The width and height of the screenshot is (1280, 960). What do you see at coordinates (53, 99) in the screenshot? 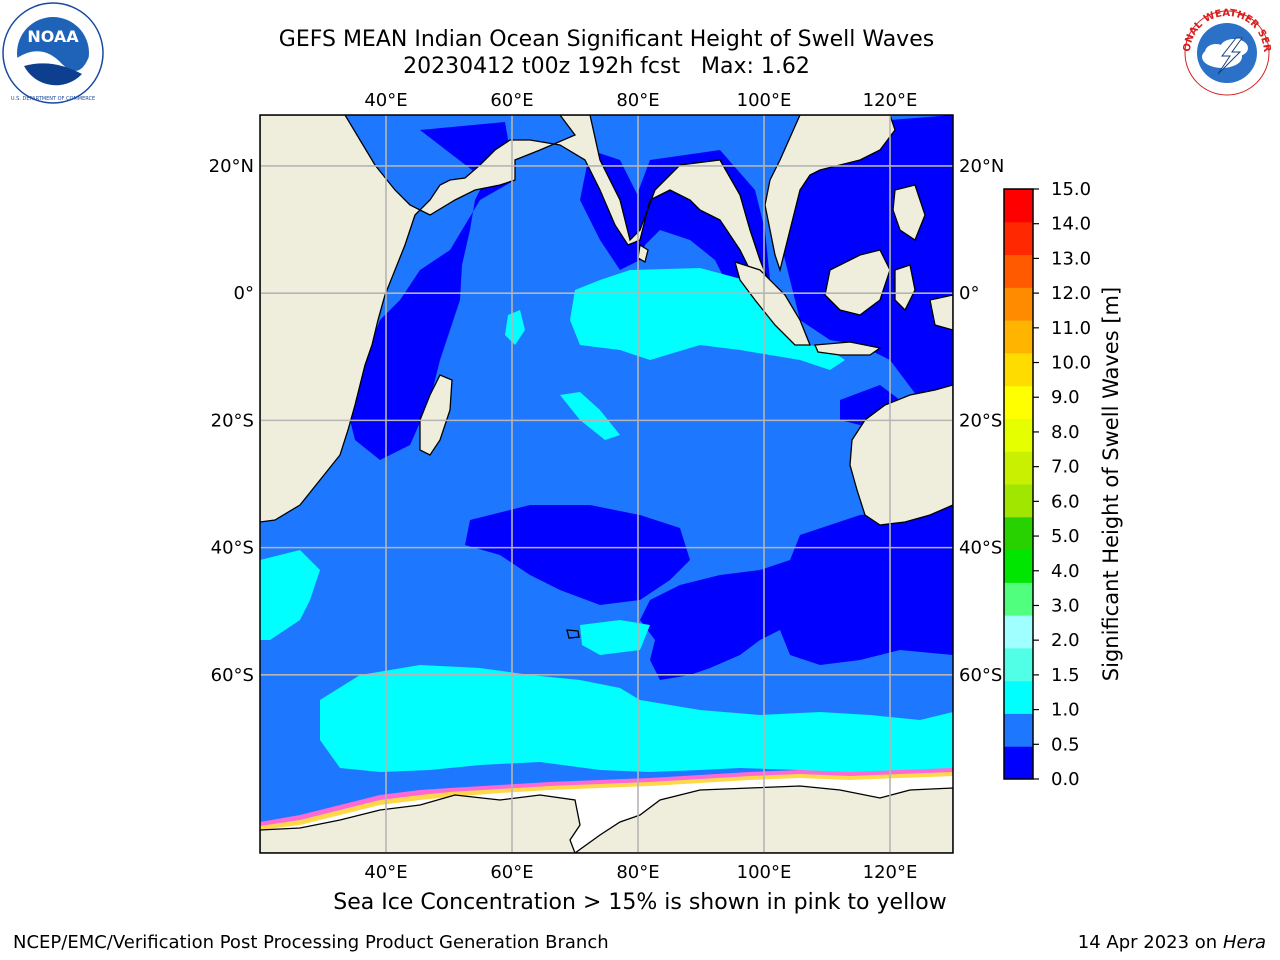
I see `svg-text: U.S. DEPARTMENT OF COMMERCE` at bounding box center [53, 99].